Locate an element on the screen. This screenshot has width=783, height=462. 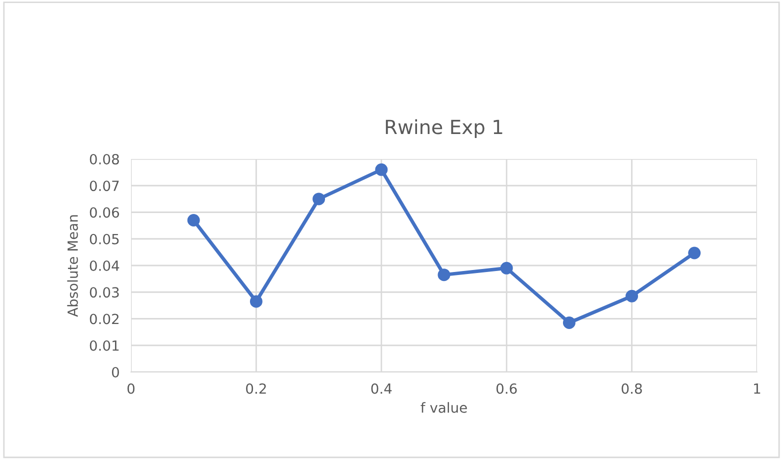
y-tick-label: 0.04 is located at coordinates (105, 265).